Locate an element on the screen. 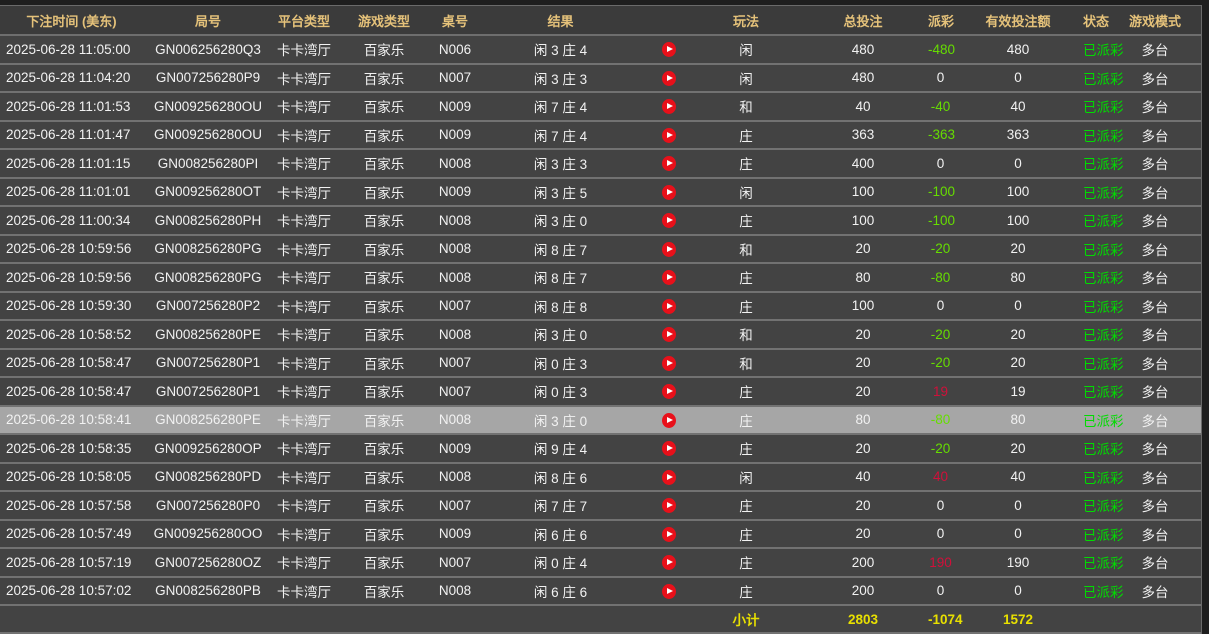 This screenshot has height=634, width=1209. payout-cell: -363 is located at coordinates (941, 135).